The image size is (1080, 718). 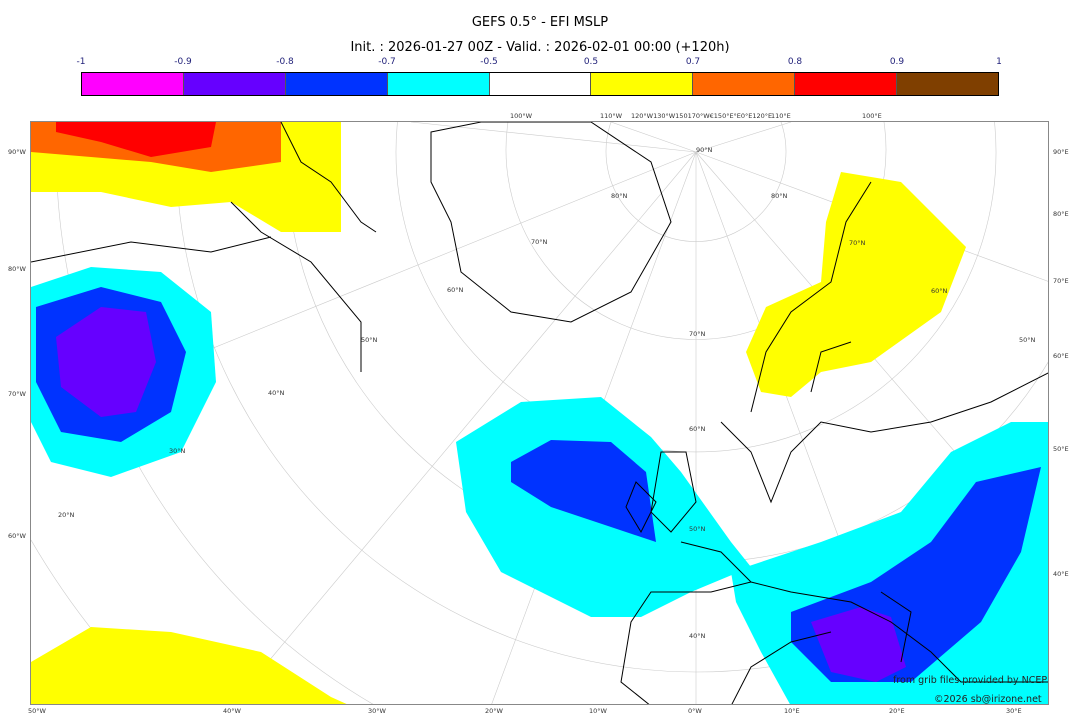 What do you see at coordinates (970, 680) in the screenshot?
I see `data-credit: from grib files provided by NCEP` at bounding box center [970, 680].